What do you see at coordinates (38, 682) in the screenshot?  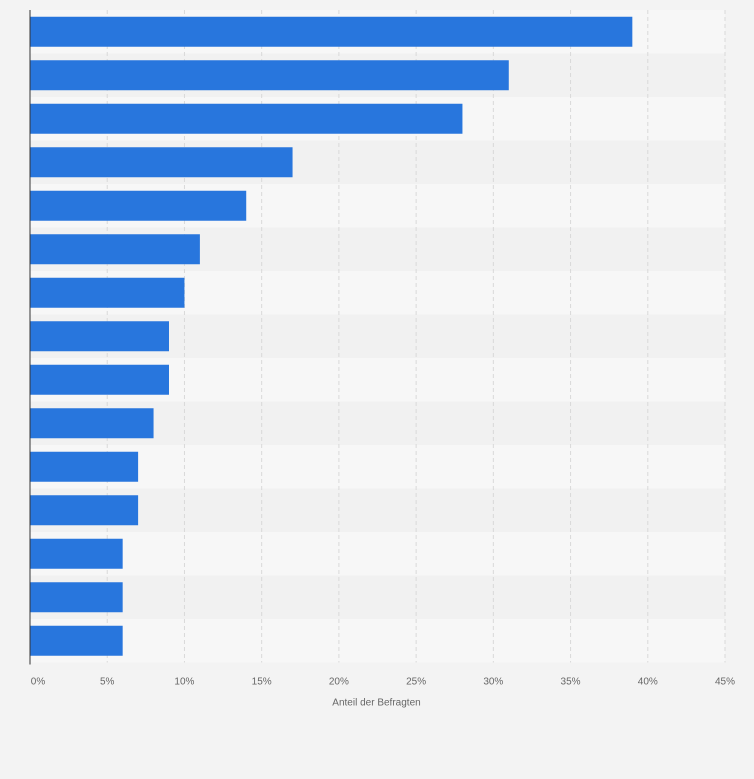 I see `x-tick-label: 0%` at bounding box center [38, 682].